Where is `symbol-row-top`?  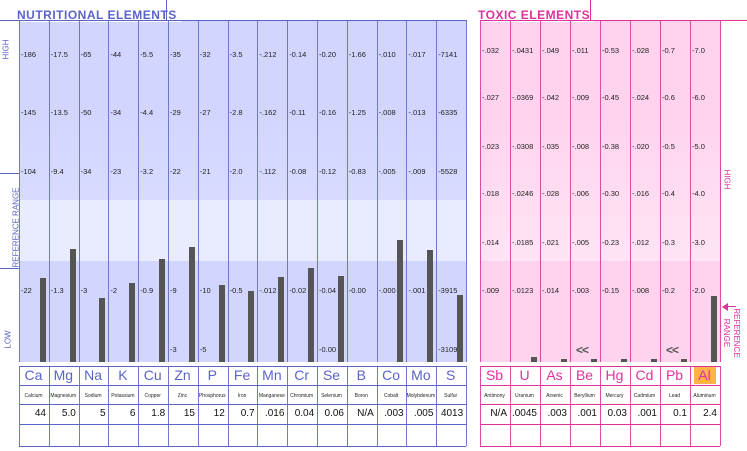
symbol-row-top is located at coordinates (600, 366).